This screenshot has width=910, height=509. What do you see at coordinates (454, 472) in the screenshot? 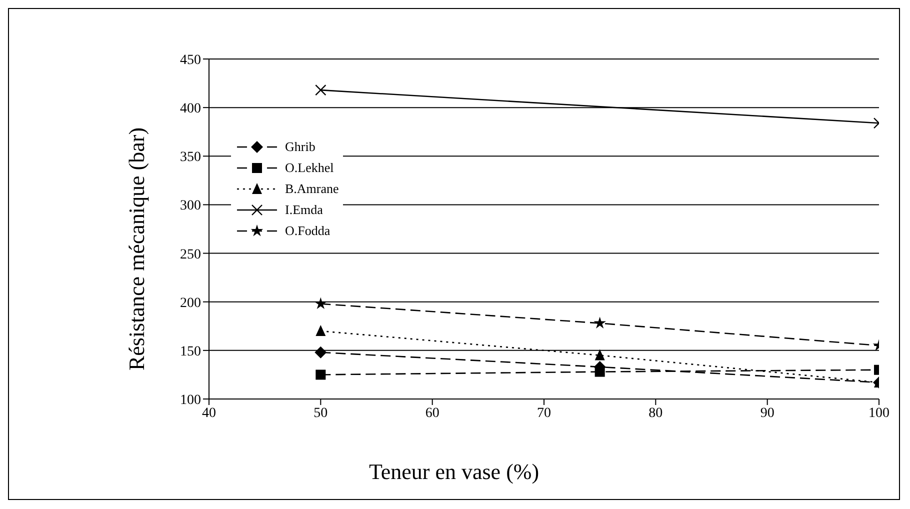
I see `x-axis-title: Teneur en vase (%)` at bounding box center [454, 472].